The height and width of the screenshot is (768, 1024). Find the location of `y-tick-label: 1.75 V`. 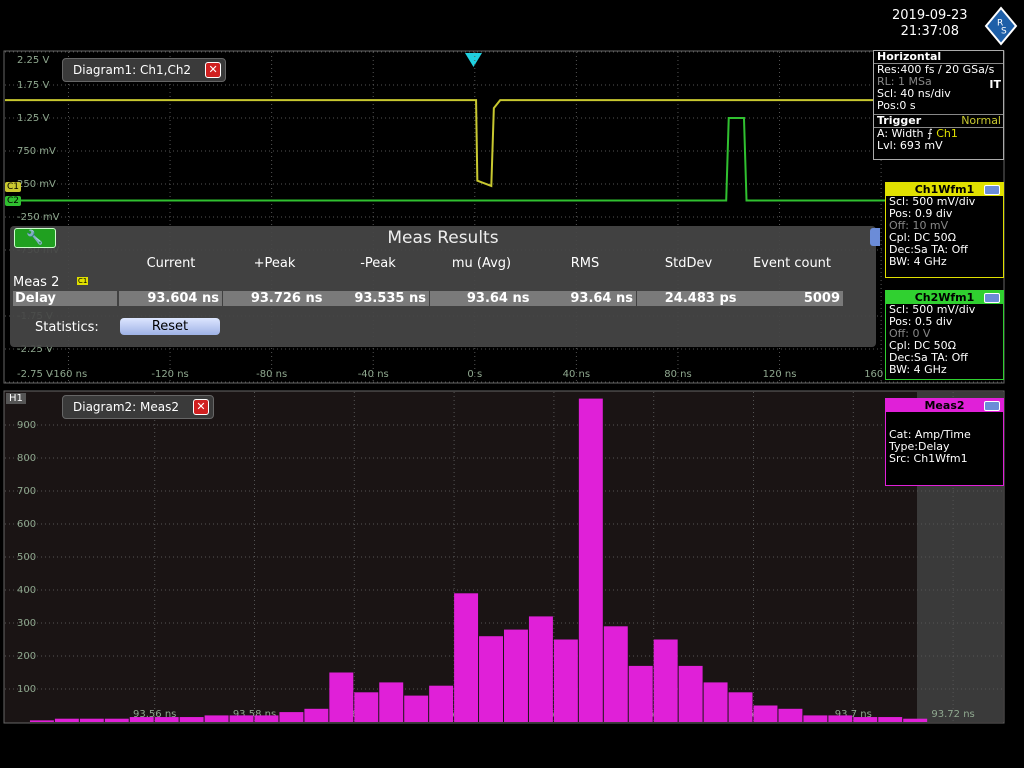

y-tick-label: 1.75 V is located at coordinates (33, 85).